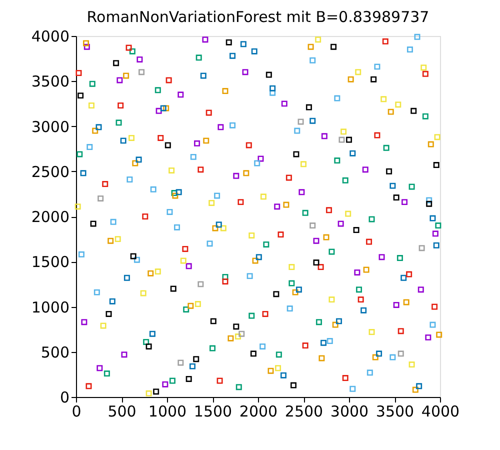 This screenshot has width=500, height=450. I want to click on x-tick-label: 1000, so click(167, 411).